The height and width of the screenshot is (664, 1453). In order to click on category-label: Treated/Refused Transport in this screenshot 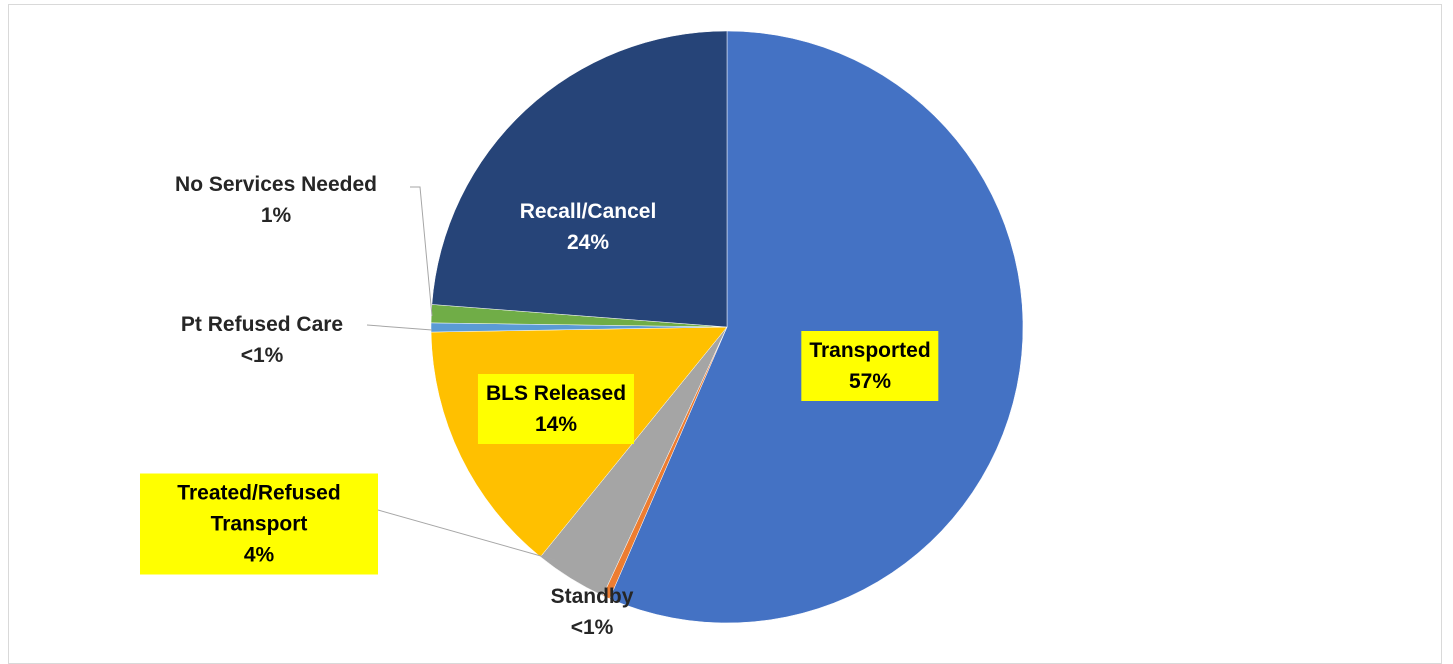, I will do `click(259, 508)`.